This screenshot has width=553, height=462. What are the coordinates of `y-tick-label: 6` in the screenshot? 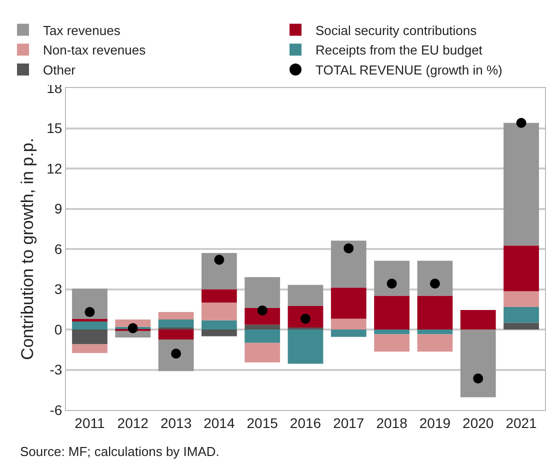 It's located at (58, 248).